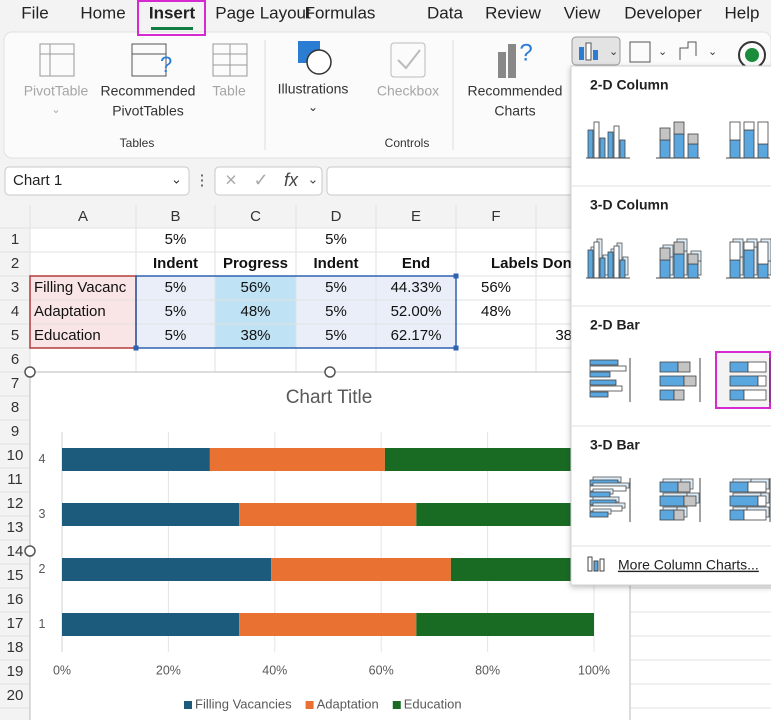 The width and height of the screenshot is (771, 720). Describe the element at coordinates (15, 431) in the screenshot. I see `row-header: 9` at that location.